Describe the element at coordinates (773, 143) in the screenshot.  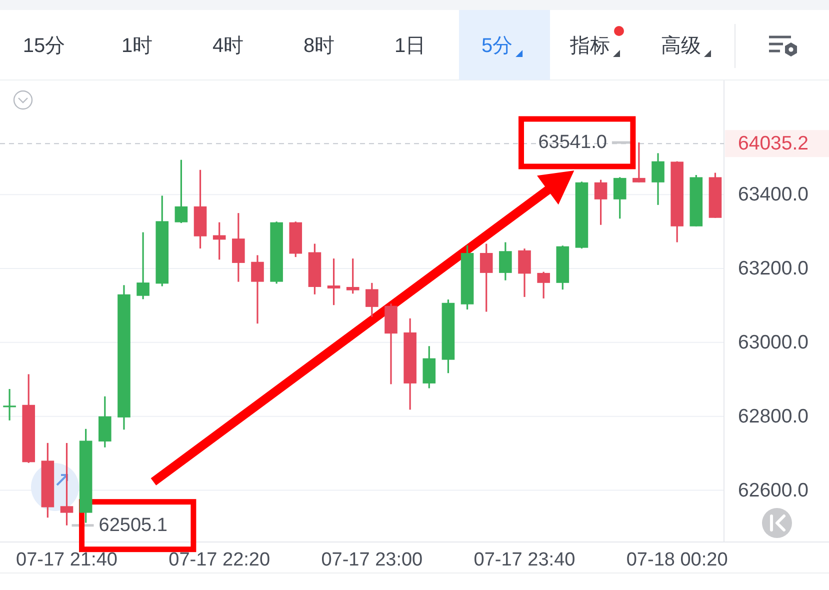
I see `text: 64035.2` at that location.